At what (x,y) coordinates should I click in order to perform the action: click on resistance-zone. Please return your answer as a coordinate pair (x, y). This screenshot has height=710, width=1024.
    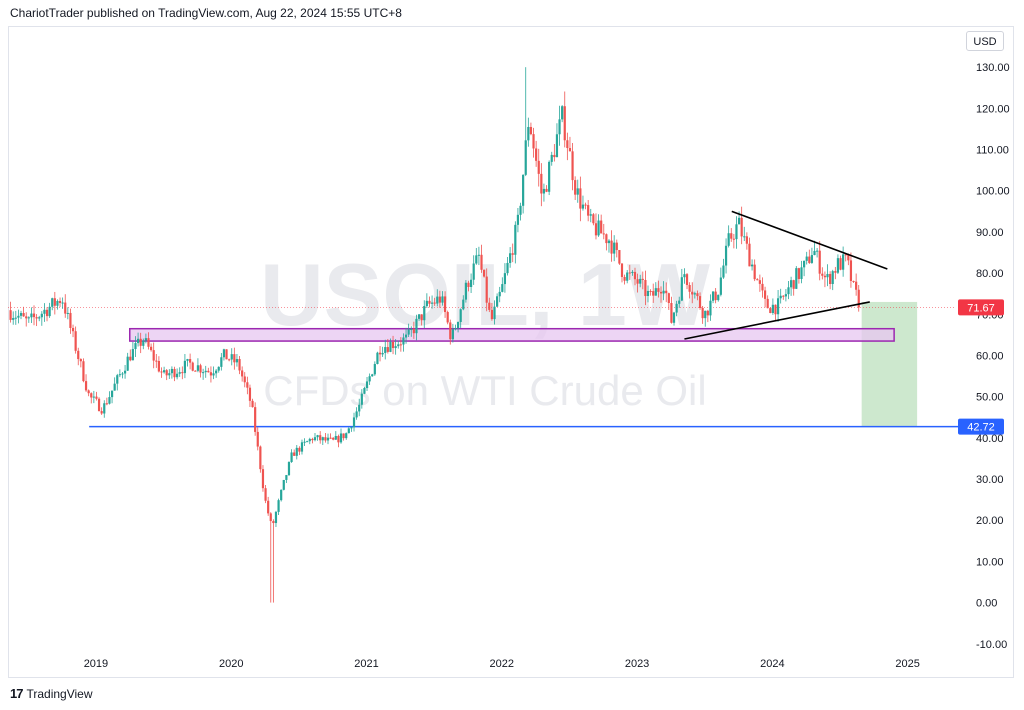
    Looking at the image, I should click on (512, 334).